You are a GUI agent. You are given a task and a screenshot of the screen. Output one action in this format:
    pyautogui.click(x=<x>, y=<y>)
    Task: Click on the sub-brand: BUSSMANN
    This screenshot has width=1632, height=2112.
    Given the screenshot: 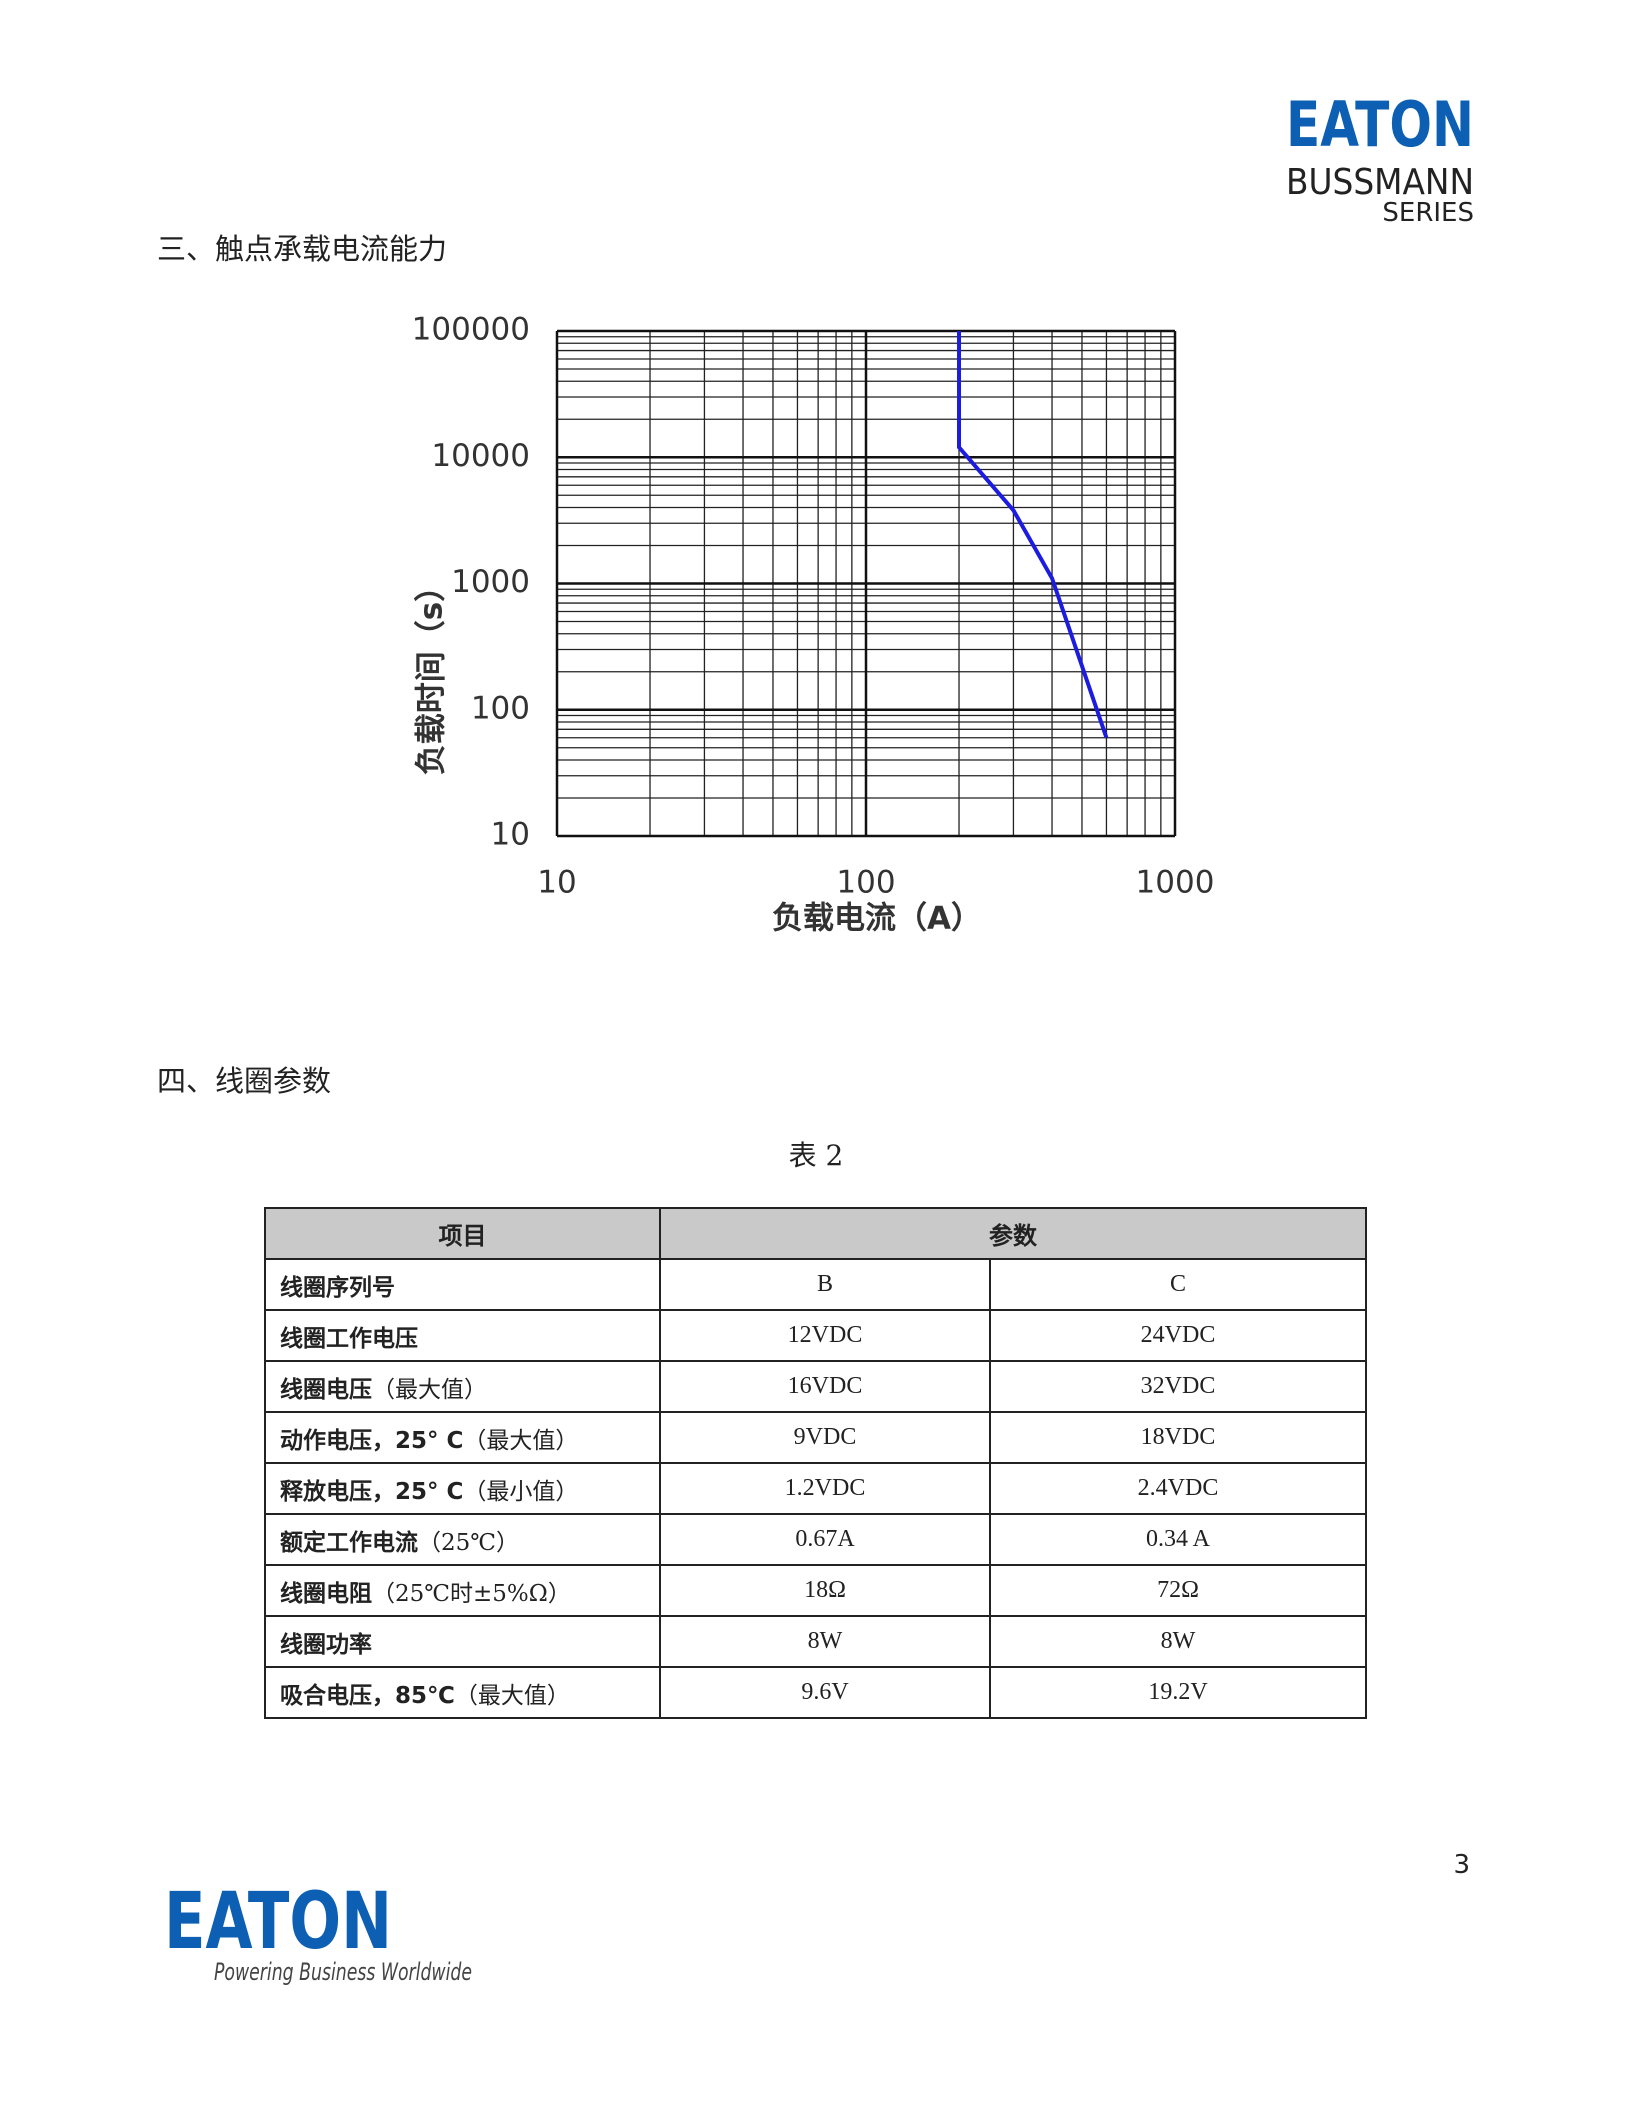 What is the action you would take?
    pyautogui.click(x=1380, y=182)
    